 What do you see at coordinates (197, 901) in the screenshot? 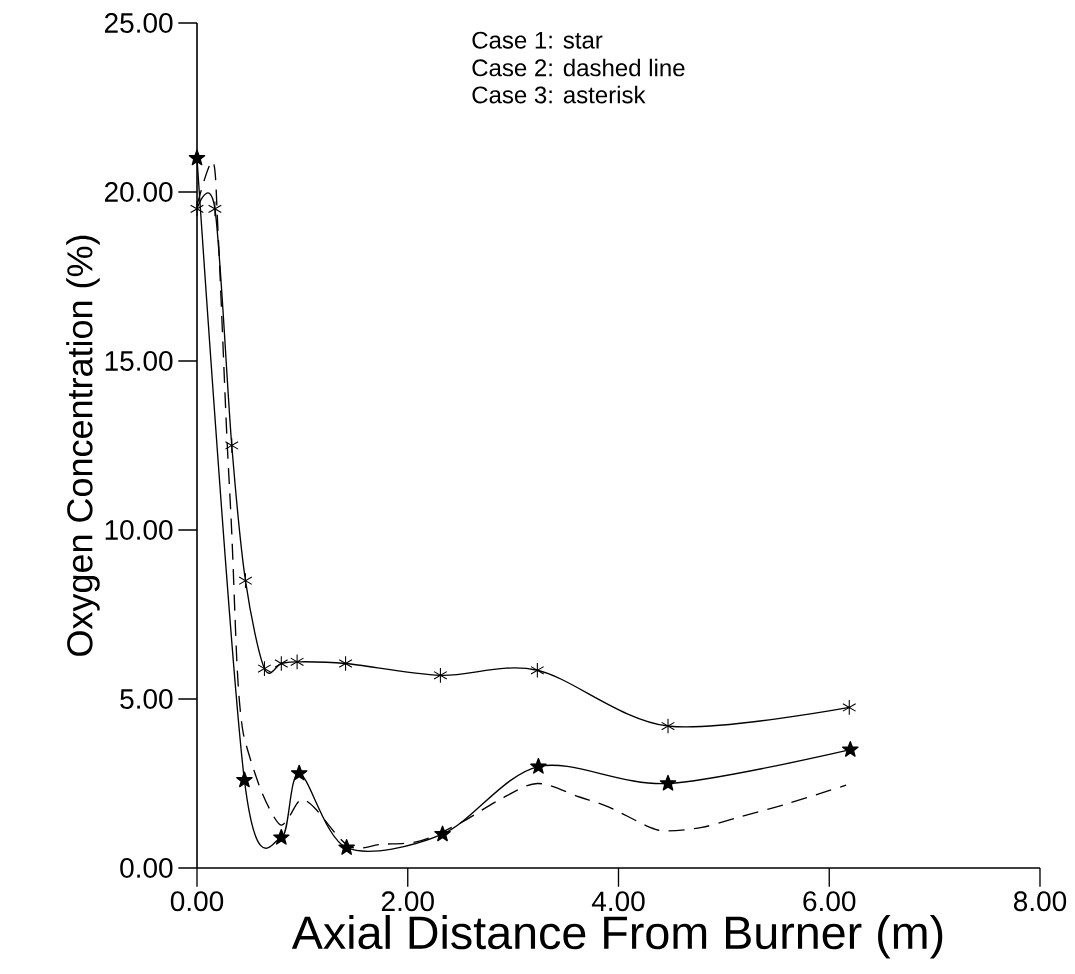
I see `x-tick-label: 0.00` at bounding box center [197, 901].